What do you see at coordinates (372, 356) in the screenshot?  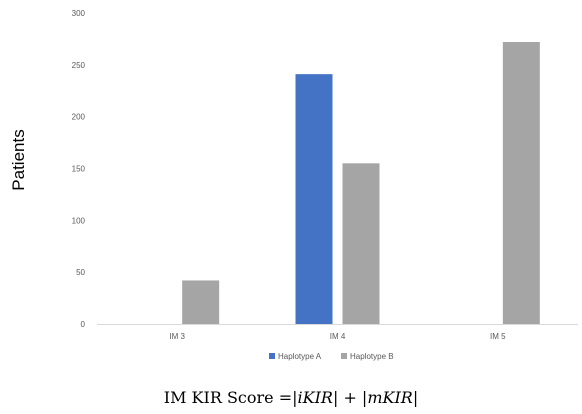 I see `legend-label: Haplotype B` at bounding box center [372, 356].